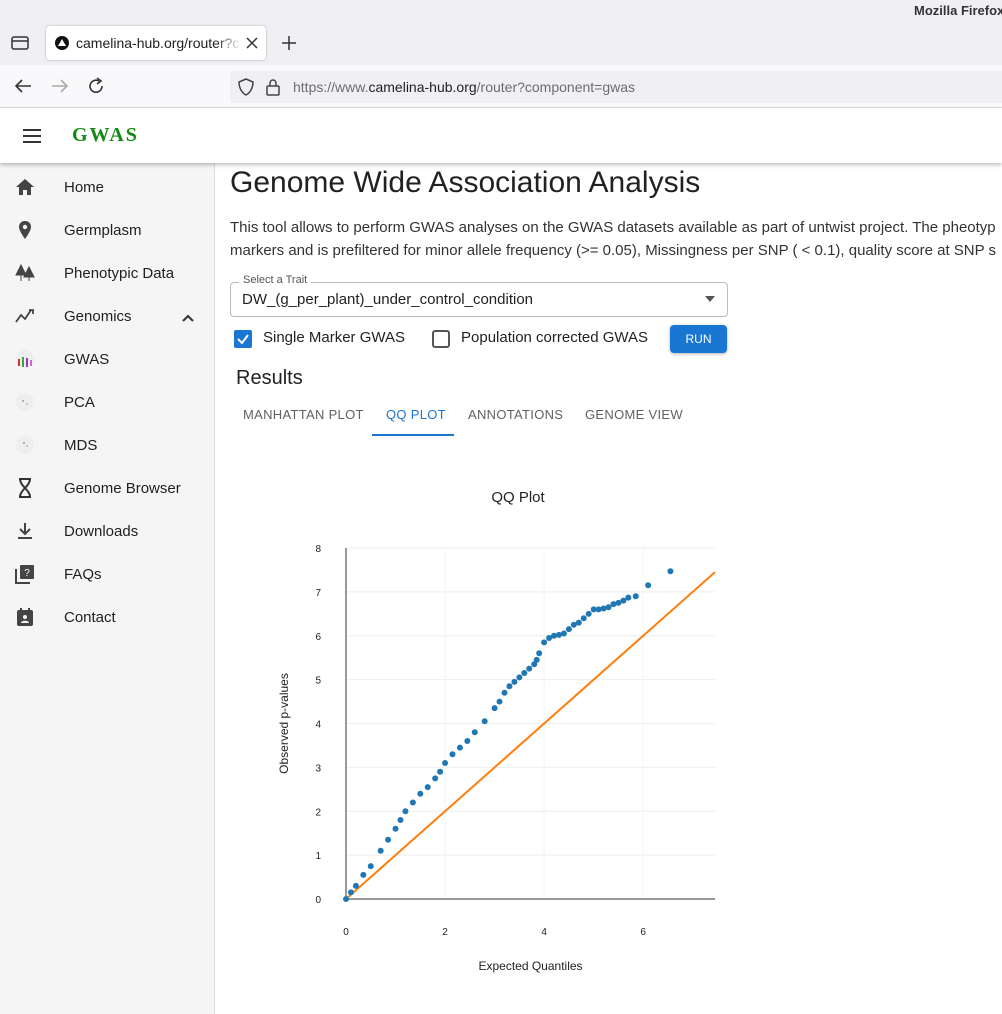 This screenshot has width=1002, height=1014. What do you see at coordinates (289, 43) in the screenshot?
I see `new-tab` at bounding box center [289, 43].